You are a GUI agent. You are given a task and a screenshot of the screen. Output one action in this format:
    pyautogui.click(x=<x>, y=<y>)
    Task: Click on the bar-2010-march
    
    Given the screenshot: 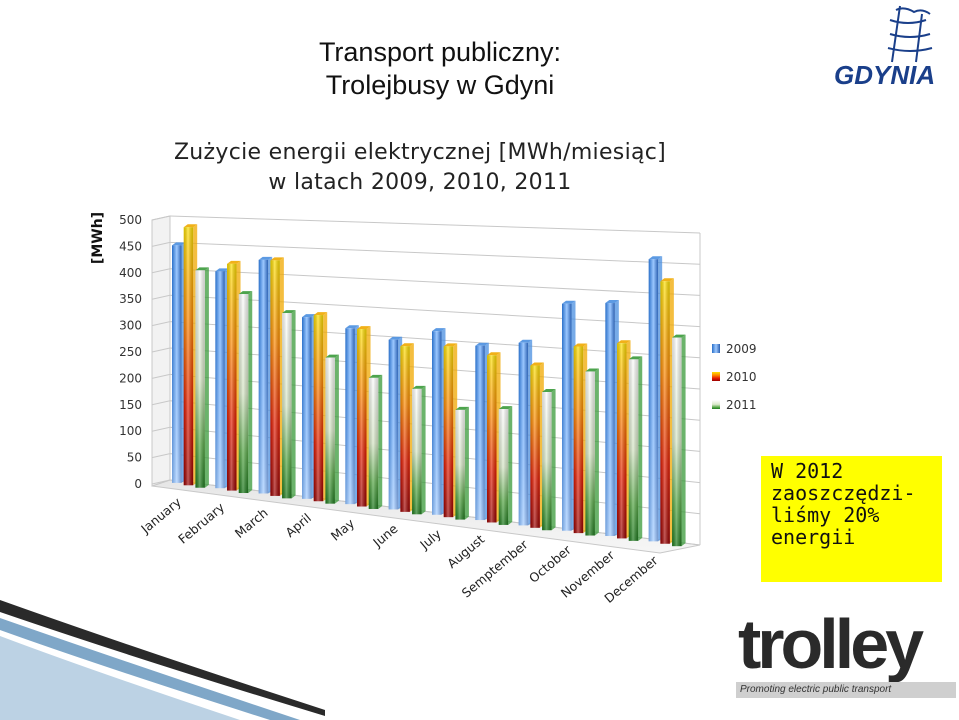 What is the action you would take?
    pyautogui.click(x=277, y=376)
    